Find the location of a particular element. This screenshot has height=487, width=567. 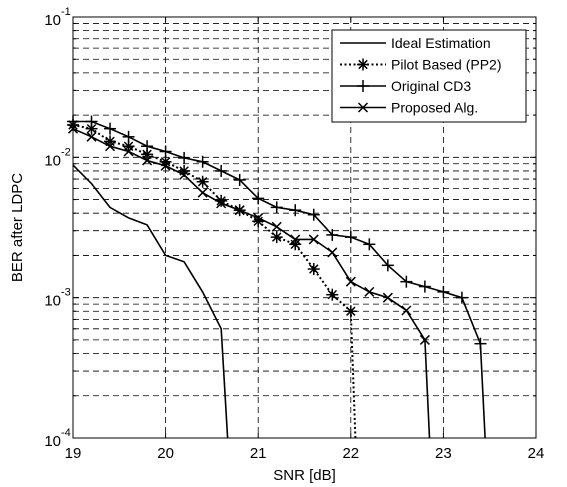

legend-marker-2-stroke is located at coordinates (363, 64).